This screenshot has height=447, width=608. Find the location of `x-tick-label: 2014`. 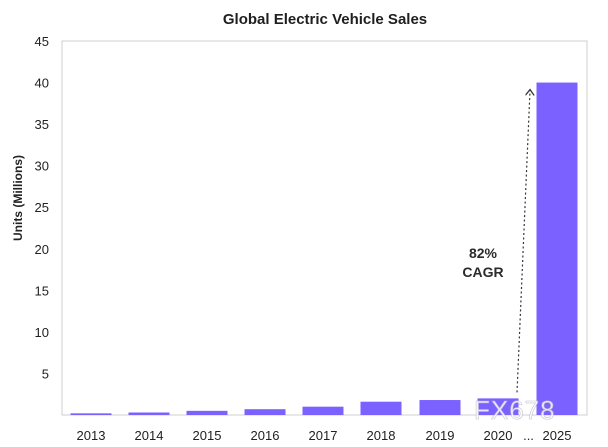

x-tick-label: 2014 is located at coordinates (149, 435).